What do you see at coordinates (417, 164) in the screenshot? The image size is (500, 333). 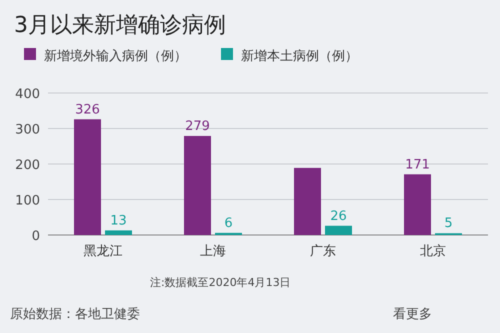 I see `data-label: 171` at bounding box center [417, 164].